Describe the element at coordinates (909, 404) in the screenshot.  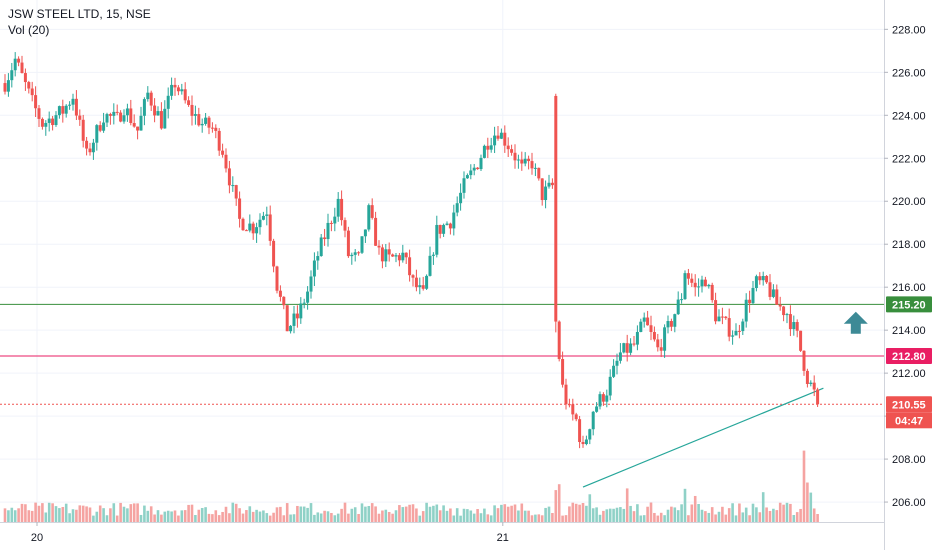
I see `price-level-label: 210.55` at that location.